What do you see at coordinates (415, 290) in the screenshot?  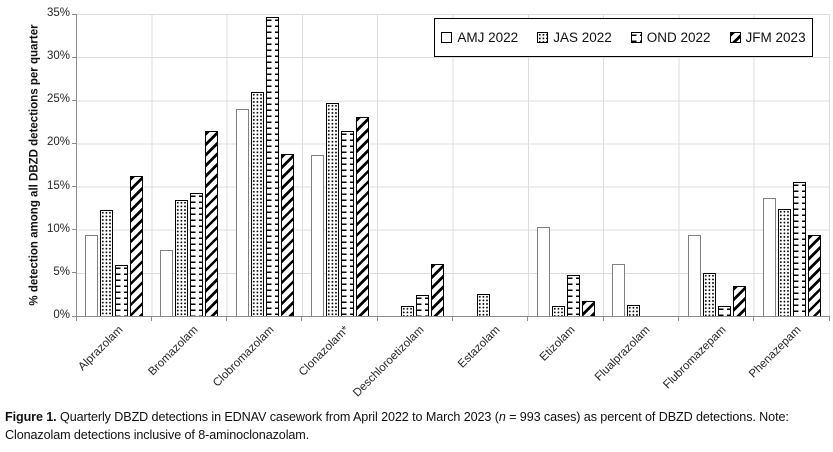 I see `bar-group-deschloroetizolam` at bounding box center [415, 290].